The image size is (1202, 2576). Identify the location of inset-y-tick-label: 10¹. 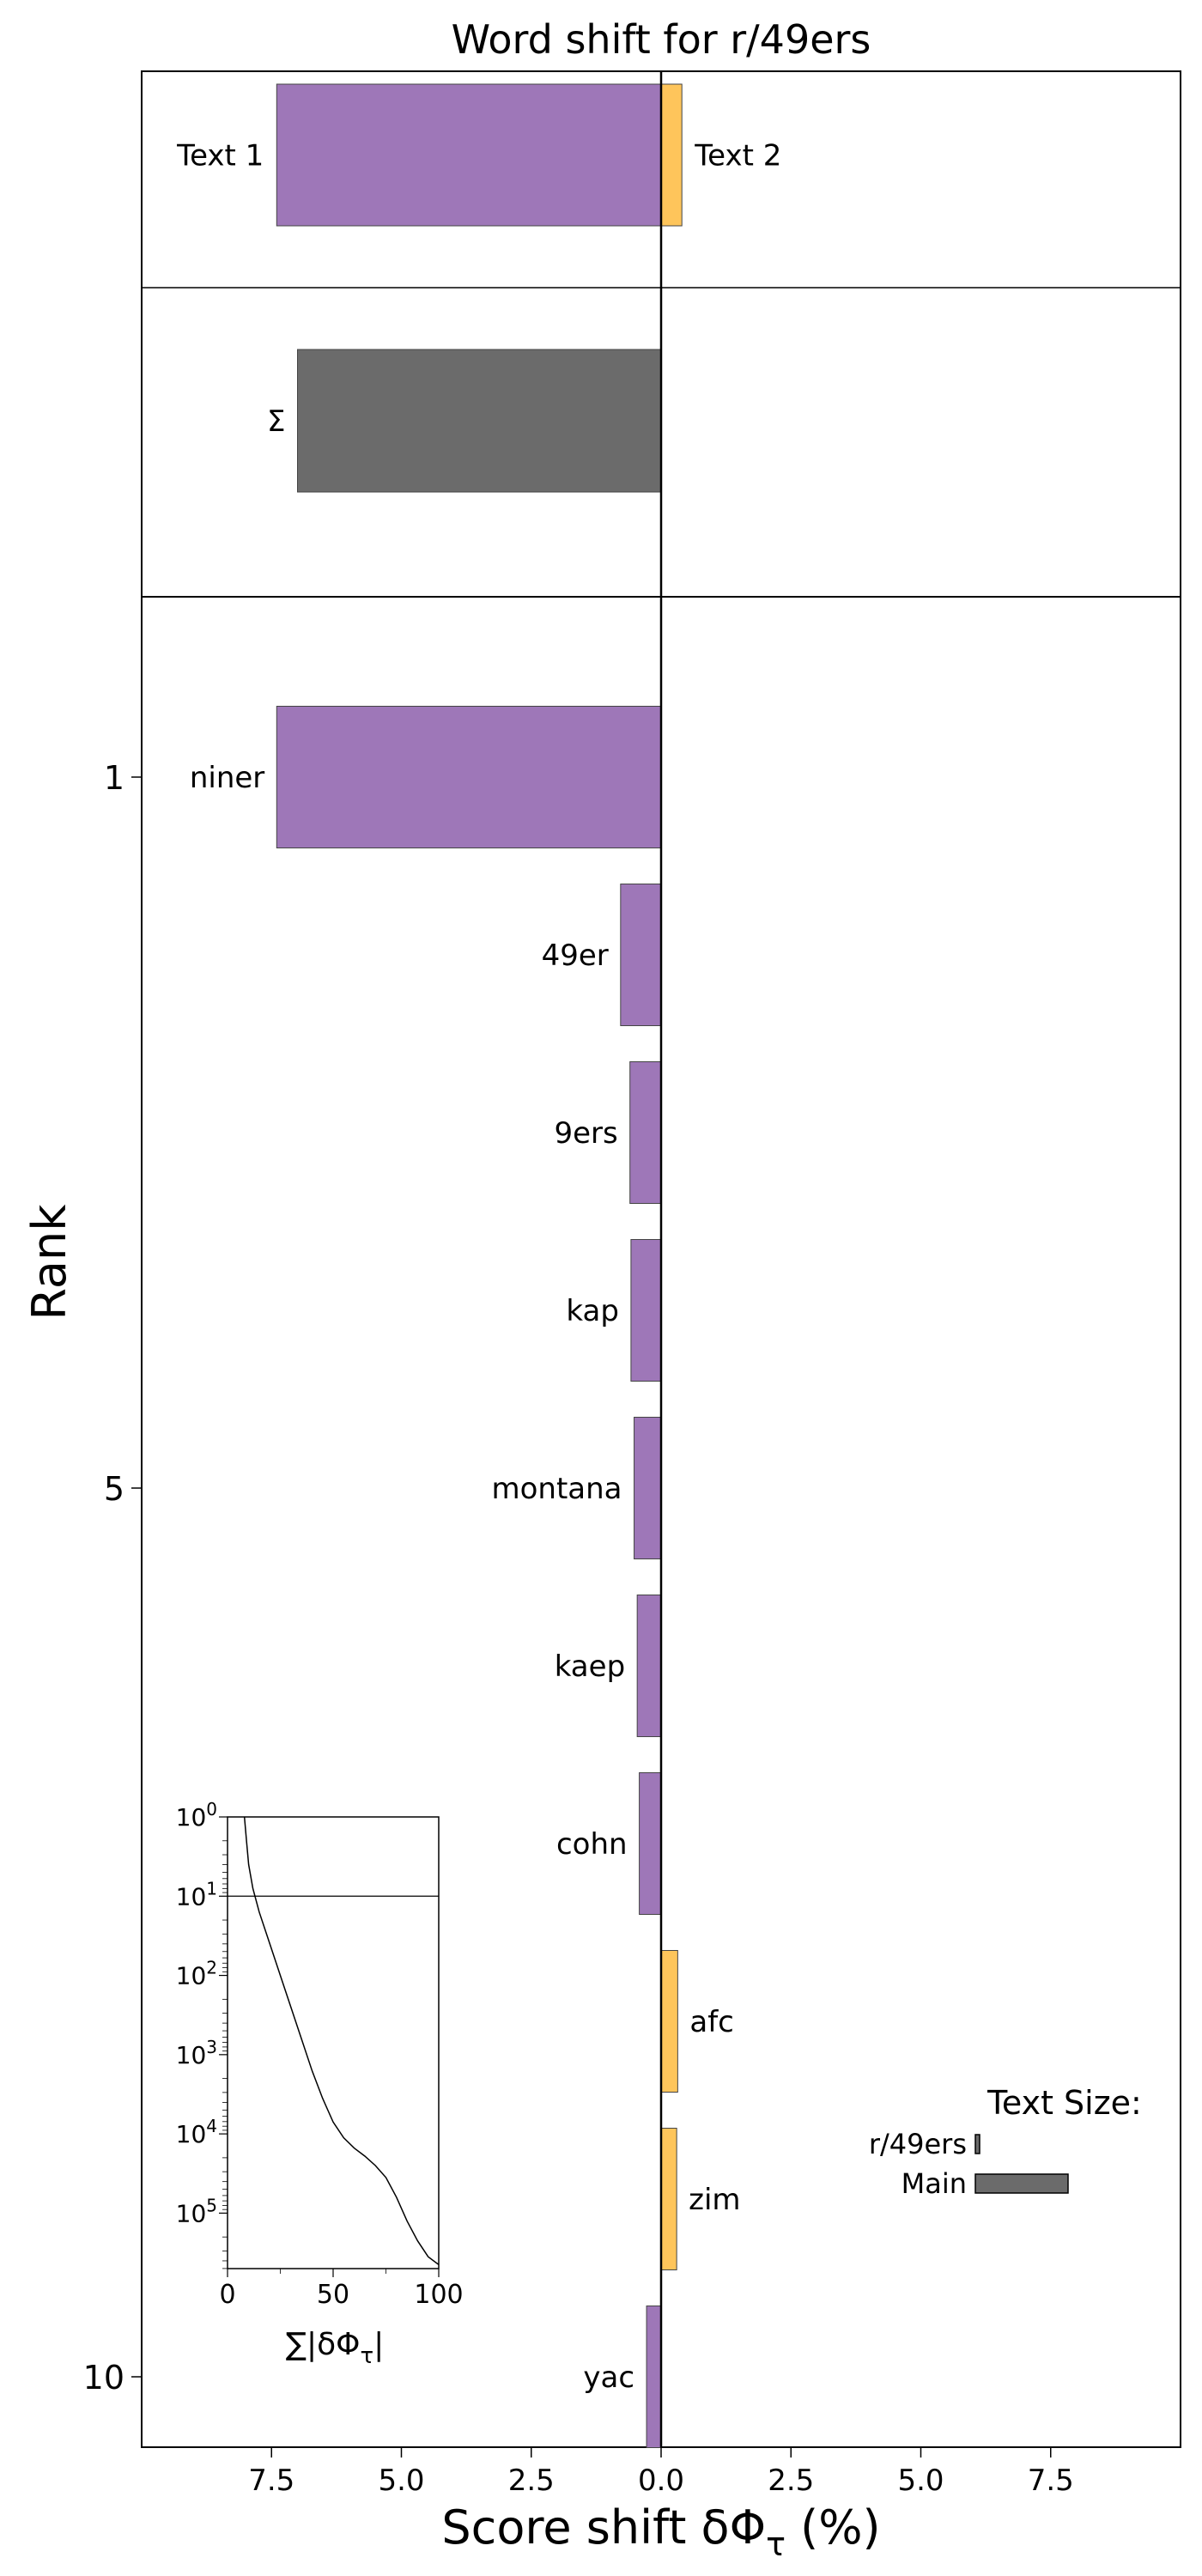
(196, 1894).